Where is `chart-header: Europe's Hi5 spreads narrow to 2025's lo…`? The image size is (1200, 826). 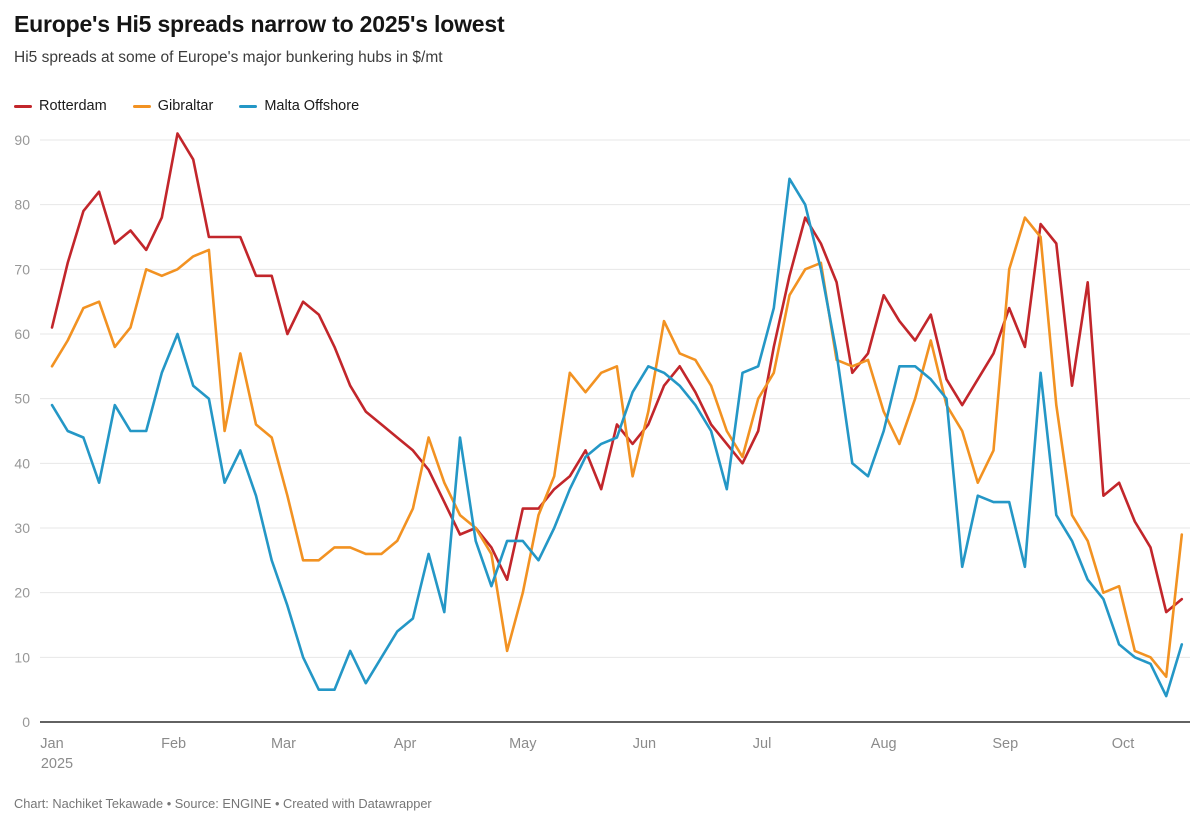 chart-header: Europe's Hi5 spreads narrow to 2025's lo… is located at coordinates (600, 38).